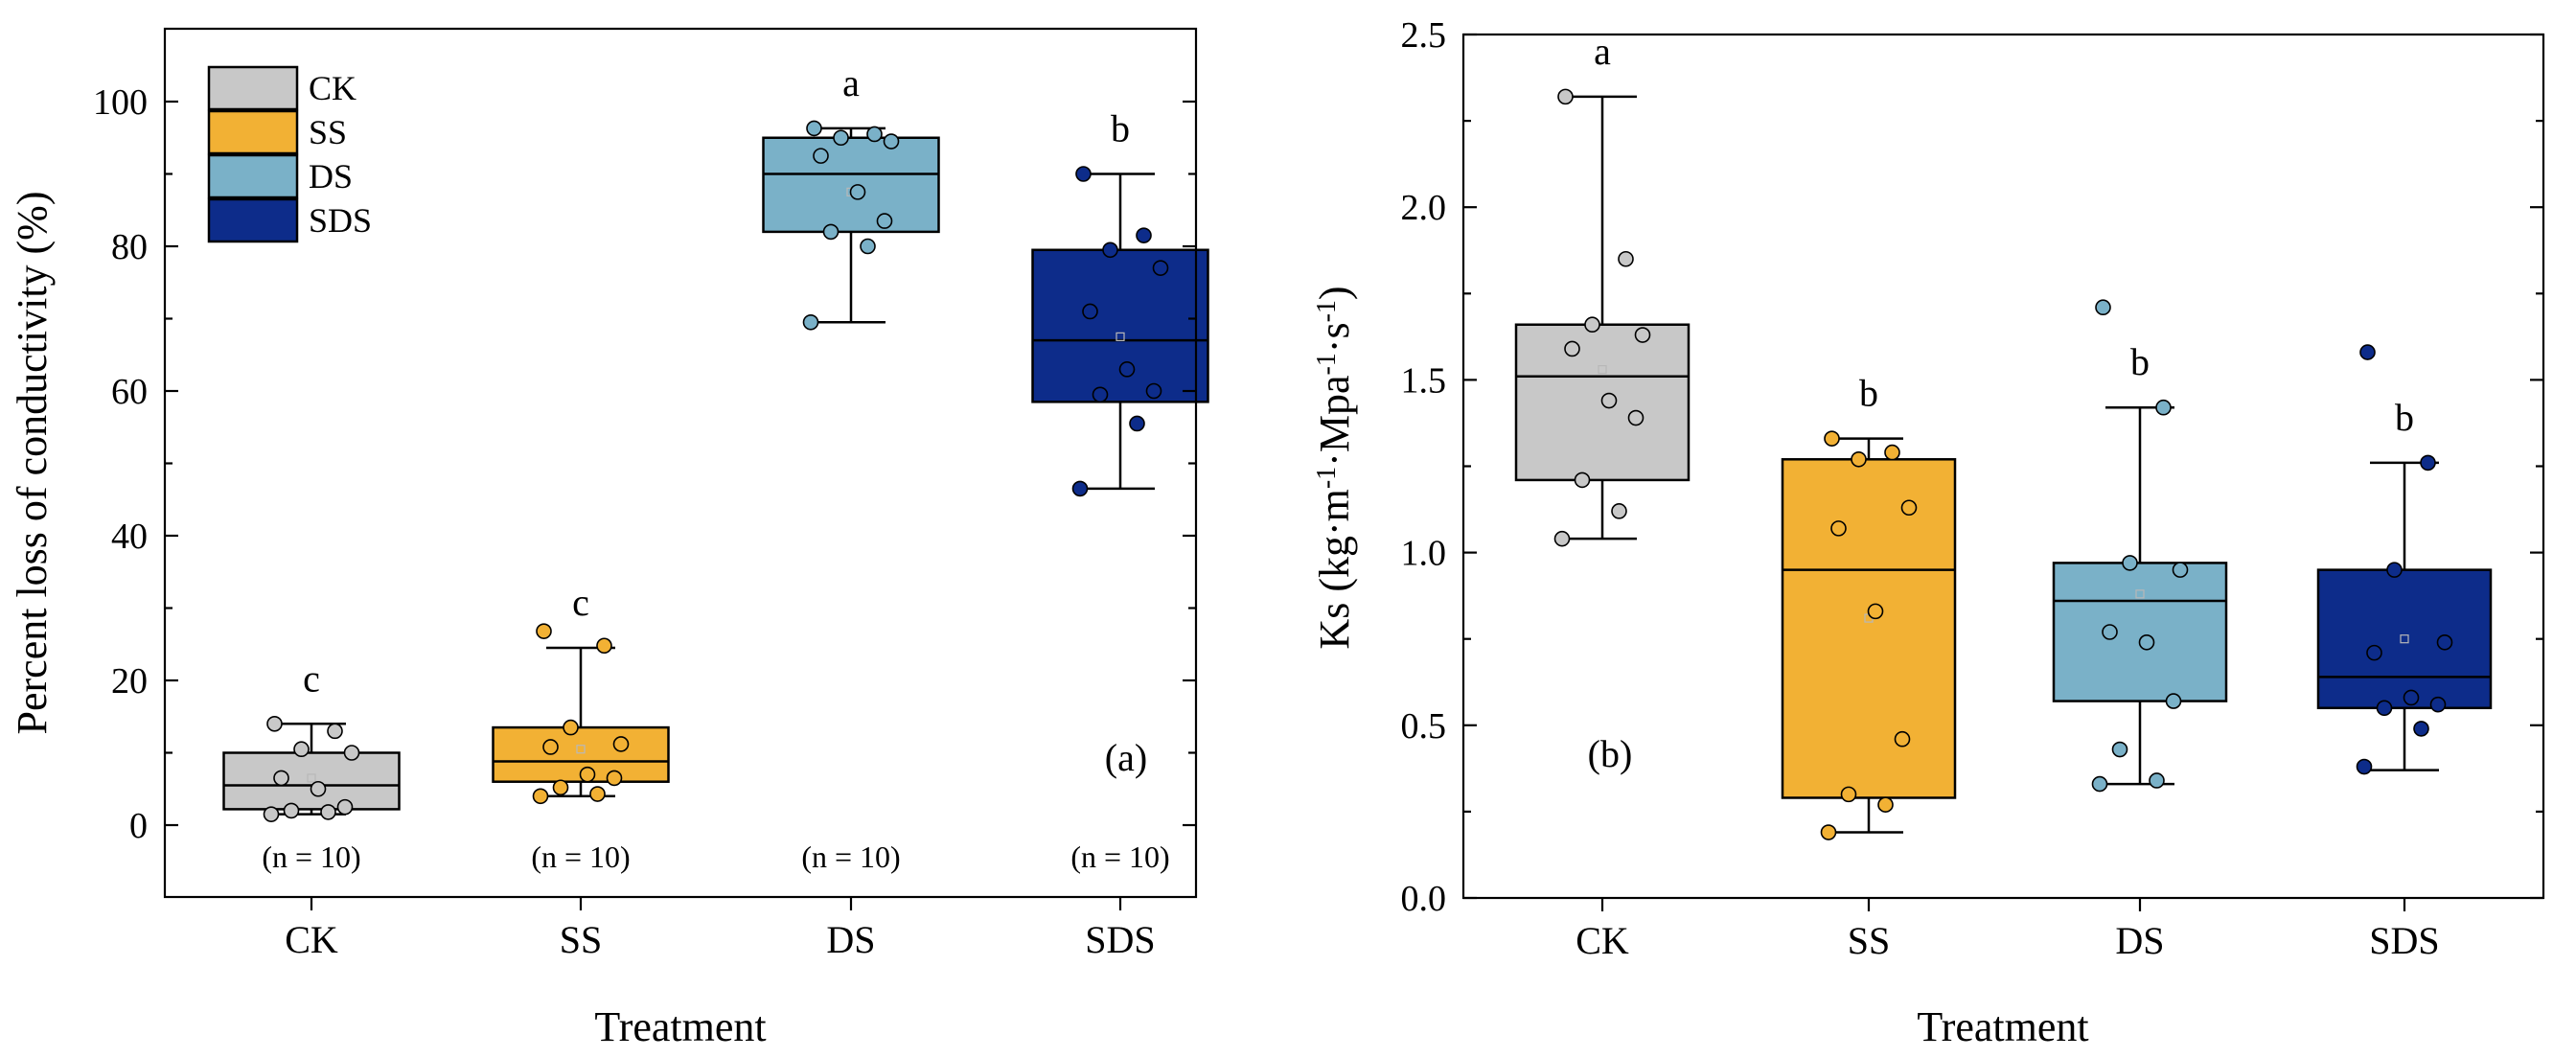  What do you see at coordinates (1424, 554) in the screenshot?
I see `b-y-tick-label: 1.0` at bounding box center [1424, 554].